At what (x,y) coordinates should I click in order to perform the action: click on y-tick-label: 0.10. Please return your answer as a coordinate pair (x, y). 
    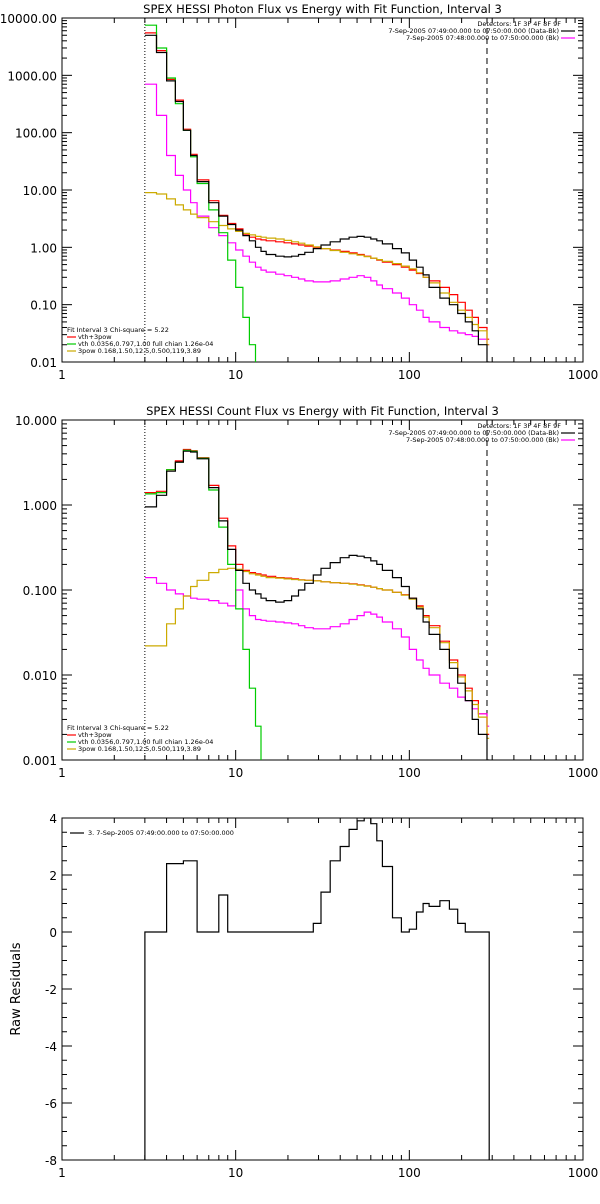
    Looking at the image, I should click on (43, 306).